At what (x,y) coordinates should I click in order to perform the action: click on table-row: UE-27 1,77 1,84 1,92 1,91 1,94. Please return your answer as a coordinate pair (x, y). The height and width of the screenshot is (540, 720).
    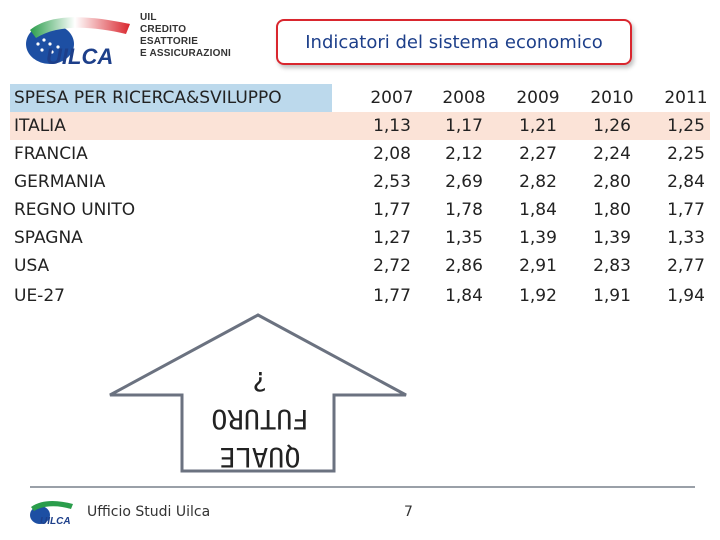
    Looking at the image, I should click on (360, 296).